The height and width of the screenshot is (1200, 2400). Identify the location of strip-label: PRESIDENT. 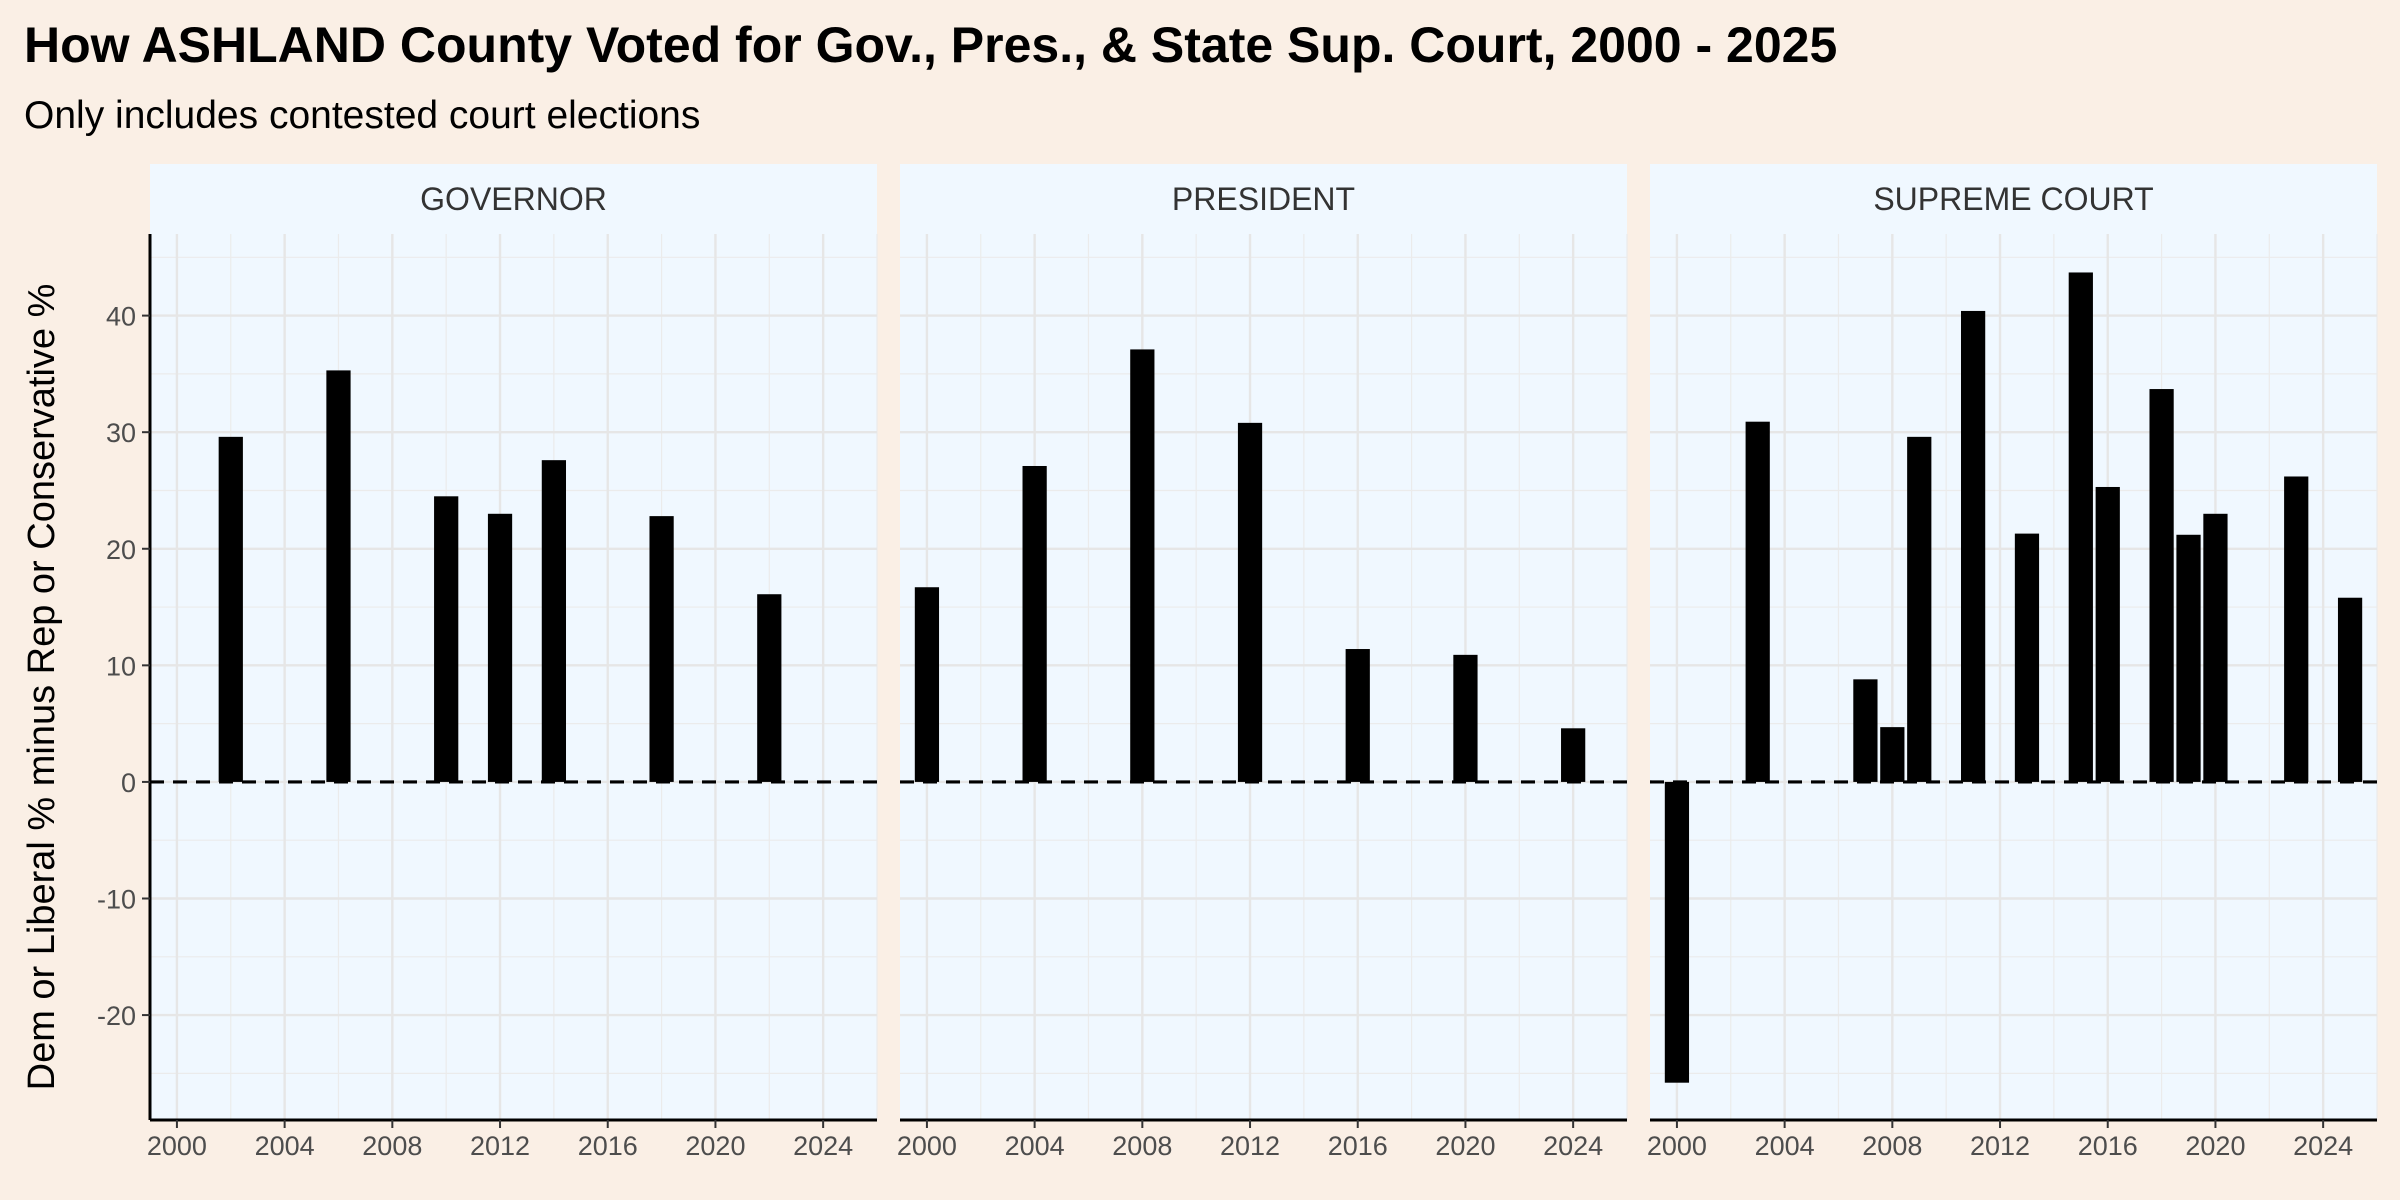
(1263, 199).